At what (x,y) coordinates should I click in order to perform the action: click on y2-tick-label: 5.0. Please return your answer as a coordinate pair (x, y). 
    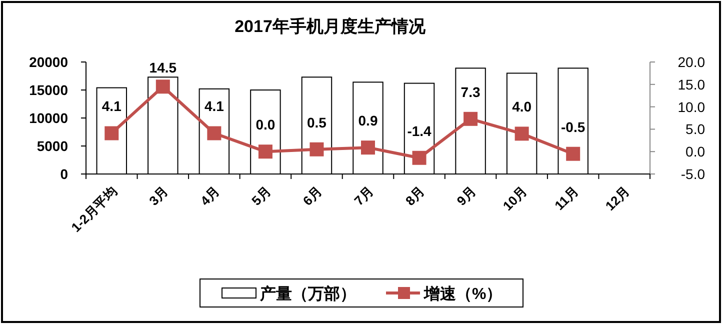
    Looking at the image, I should click on (696, 129).